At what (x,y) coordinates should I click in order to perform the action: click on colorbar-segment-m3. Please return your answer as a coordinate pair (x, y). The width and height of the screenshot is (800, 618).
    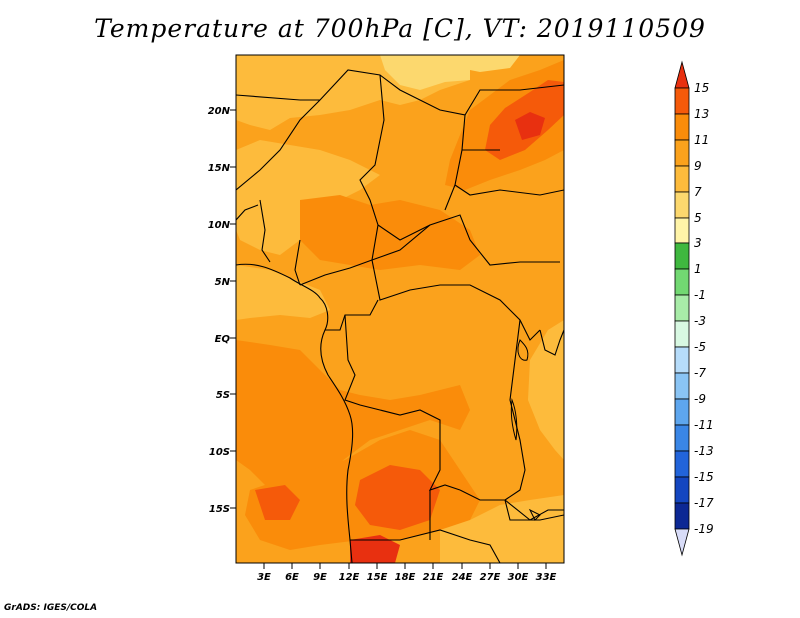
    Looking at the image, I should click on (682, 308).